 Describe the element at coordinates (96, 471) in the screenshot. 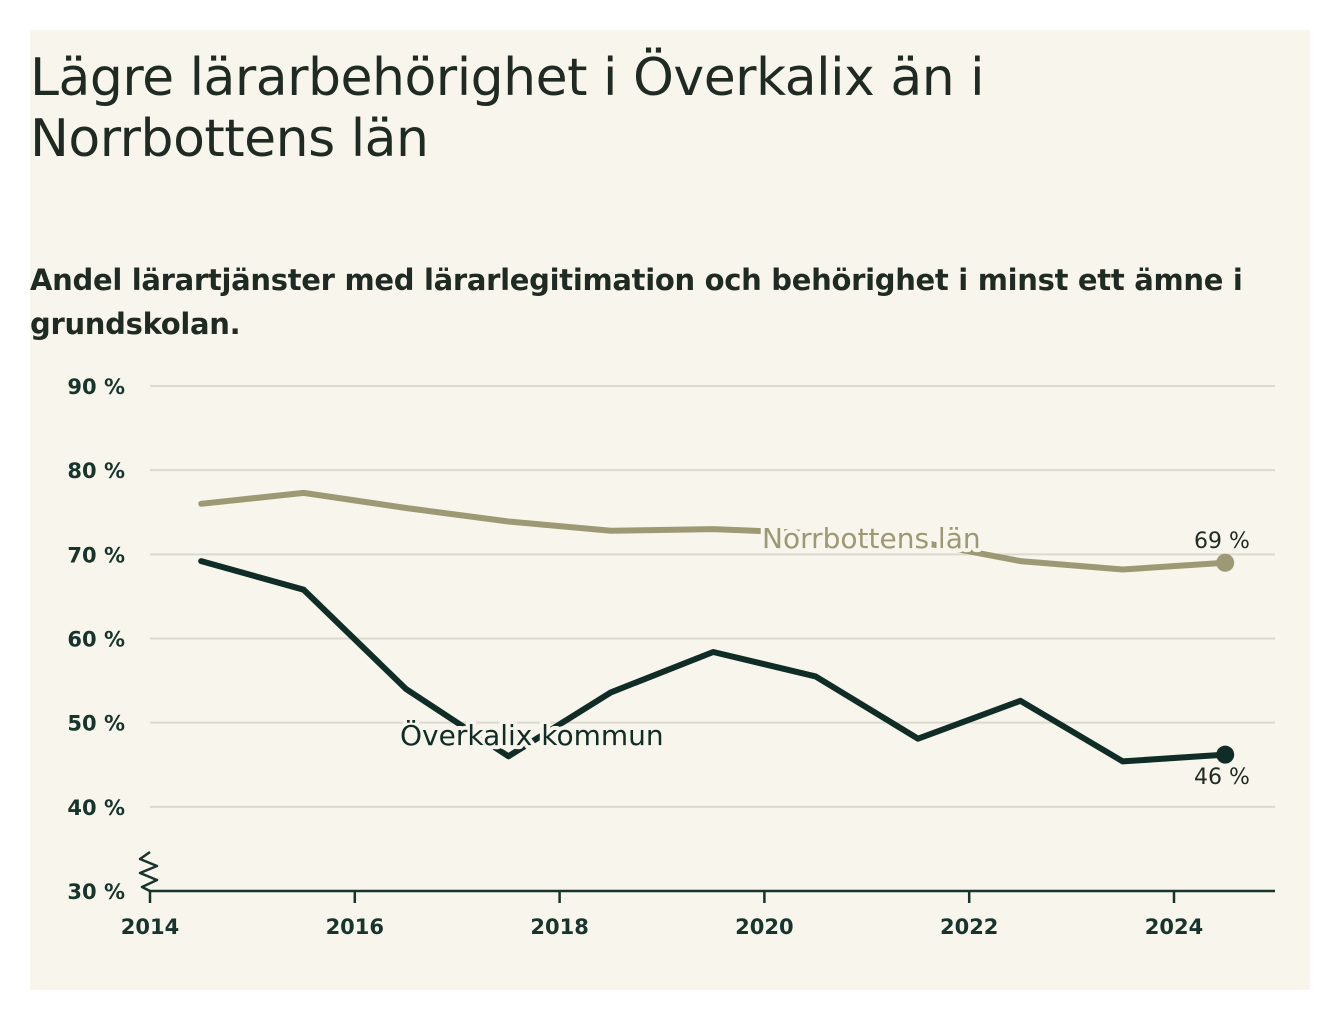

I see `y-tick-label: 80 %` at that location.